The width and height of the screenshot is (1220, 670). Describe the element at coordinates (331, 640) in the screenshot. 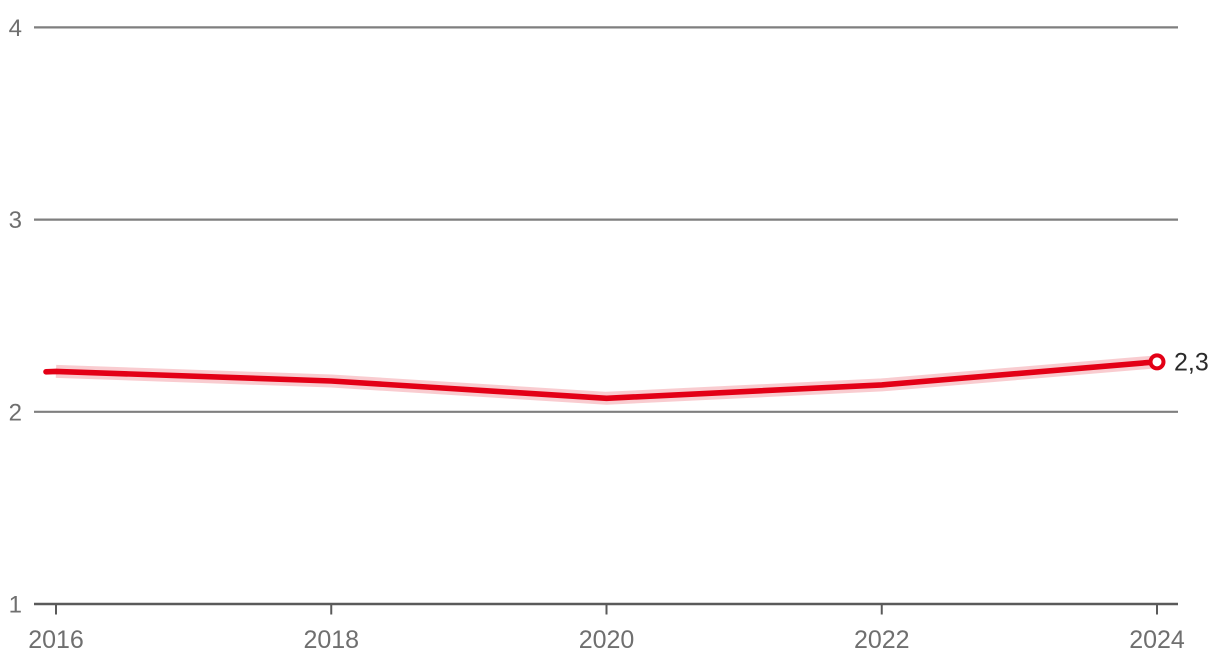

I see `x-tick-label-2018: 2018` at that location.